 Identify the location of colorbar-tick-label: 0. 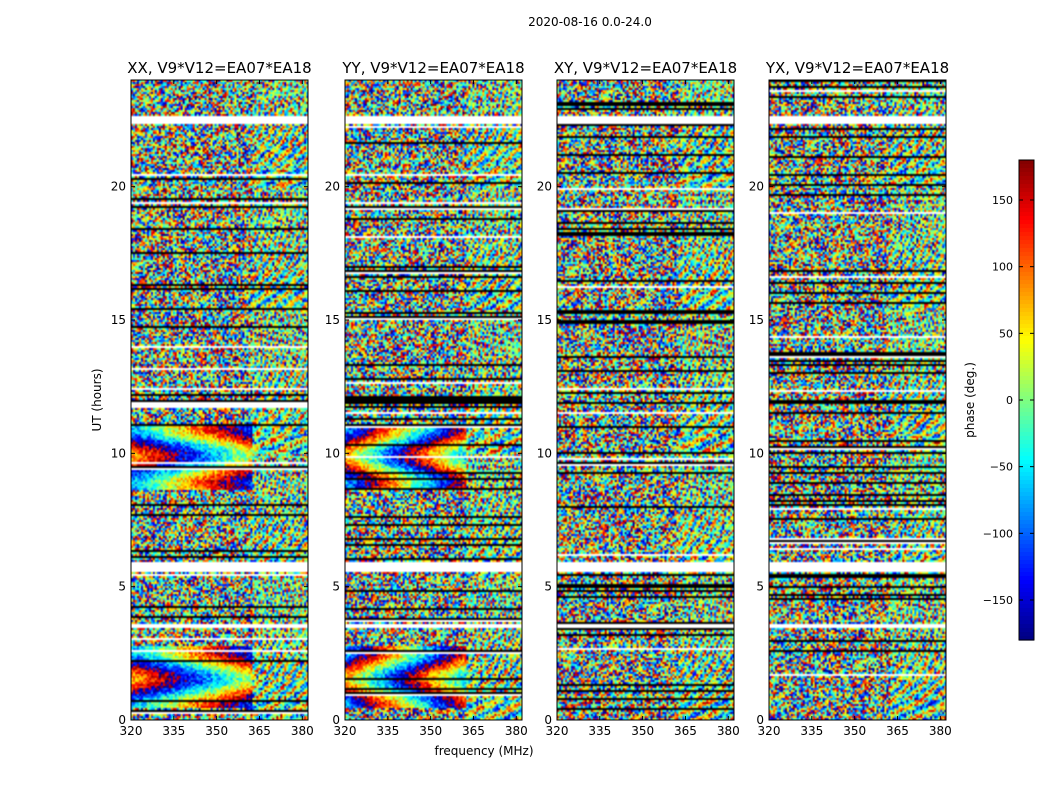
(1009, 400).